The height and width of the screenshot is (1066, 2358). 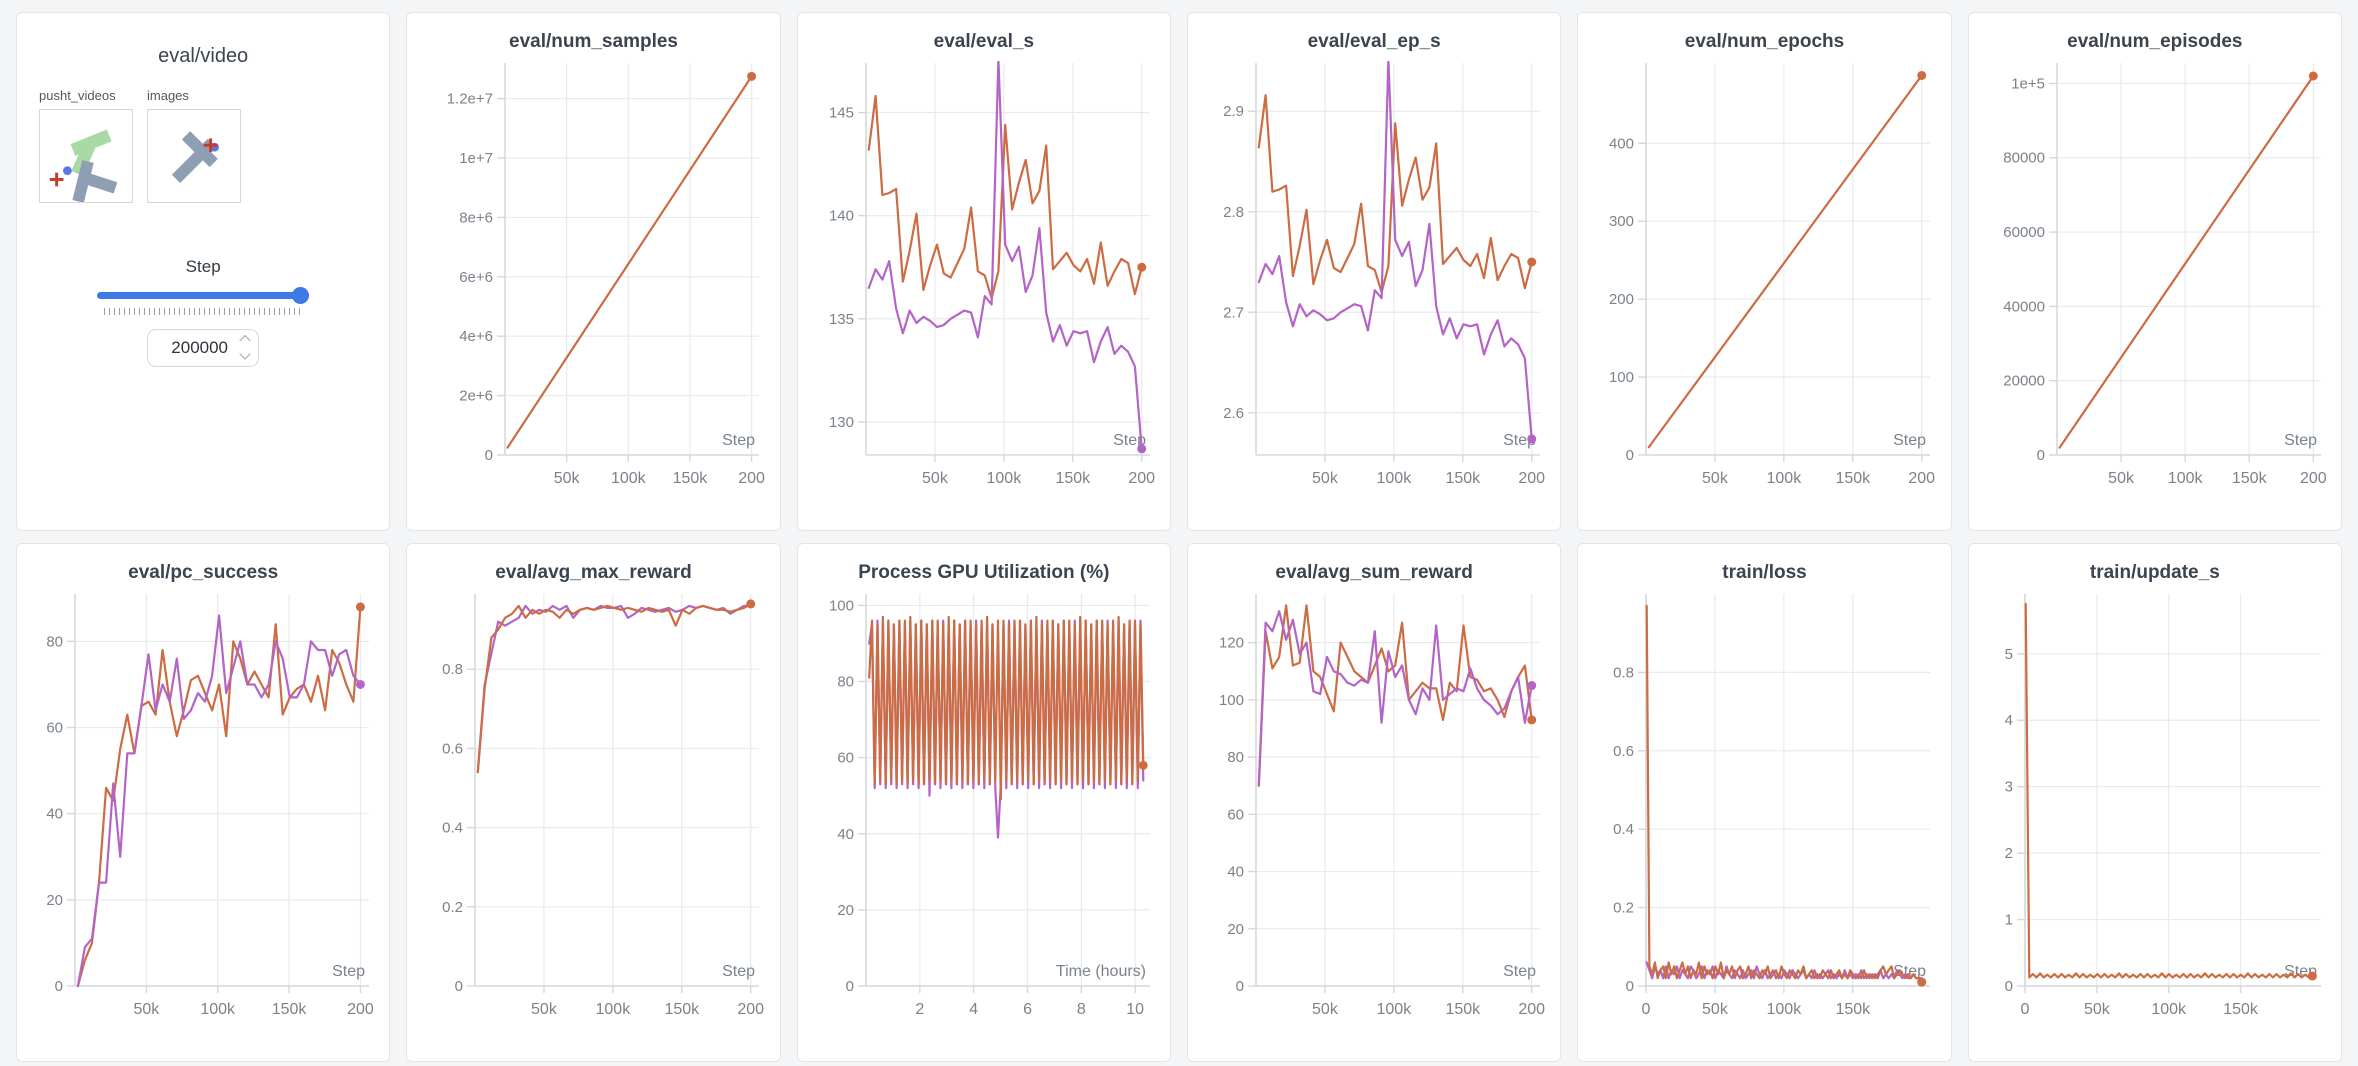 What do you see at coordinates (973, 1009) in the screenshot?
I see `svg-text: 4` at bounding box center [973, 1009].